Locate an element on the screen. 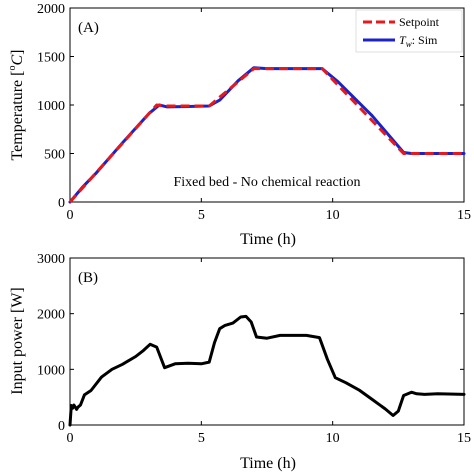 The height and width of the screenshot is (476, 474). panel-a-ylabel-main: Temperature [ is located at coordinates (17, 116).